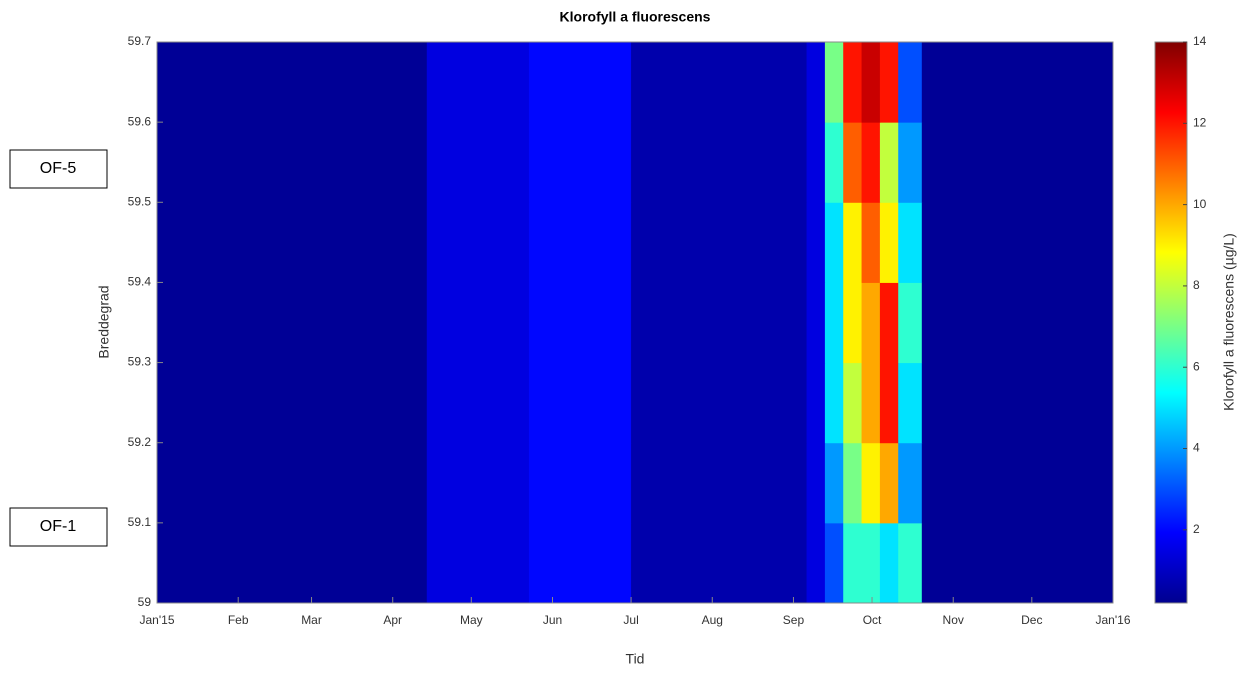  I want to click on y-axis-label: Breddegrad, so click(104, 321).